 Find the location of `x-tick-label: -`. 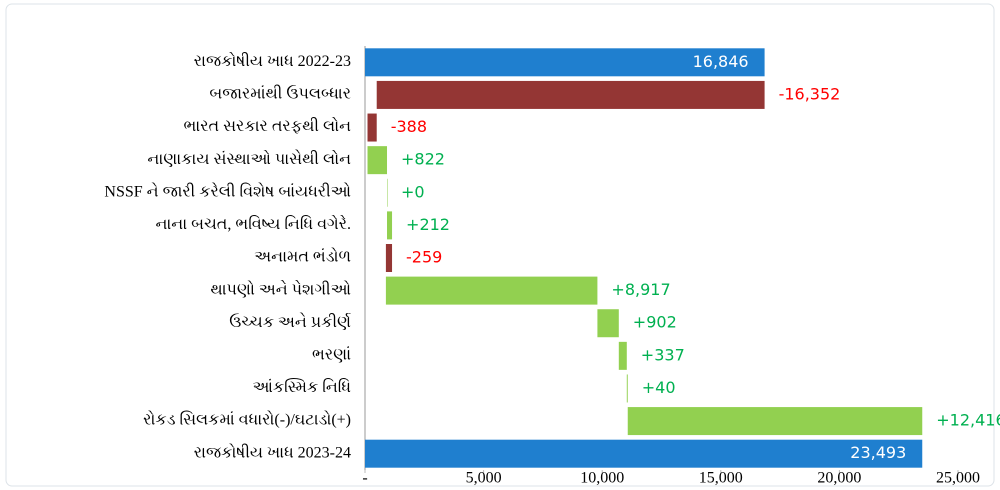

x-tick-label: - is located at coordinates (364, 478).